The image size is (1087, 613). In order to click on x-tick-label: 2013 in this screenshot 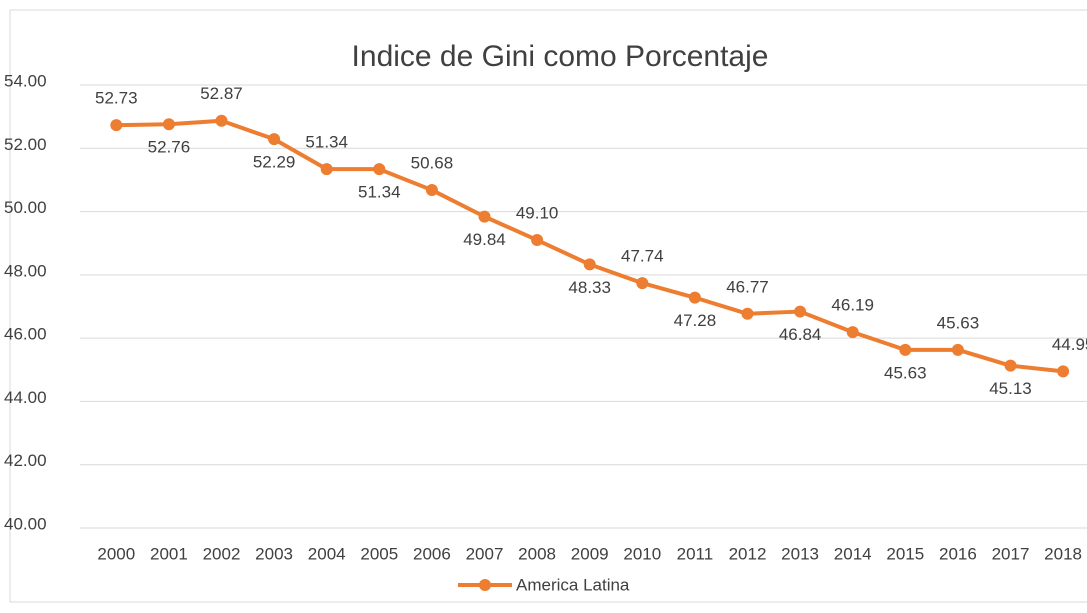, I will do `click(800, 553)`.